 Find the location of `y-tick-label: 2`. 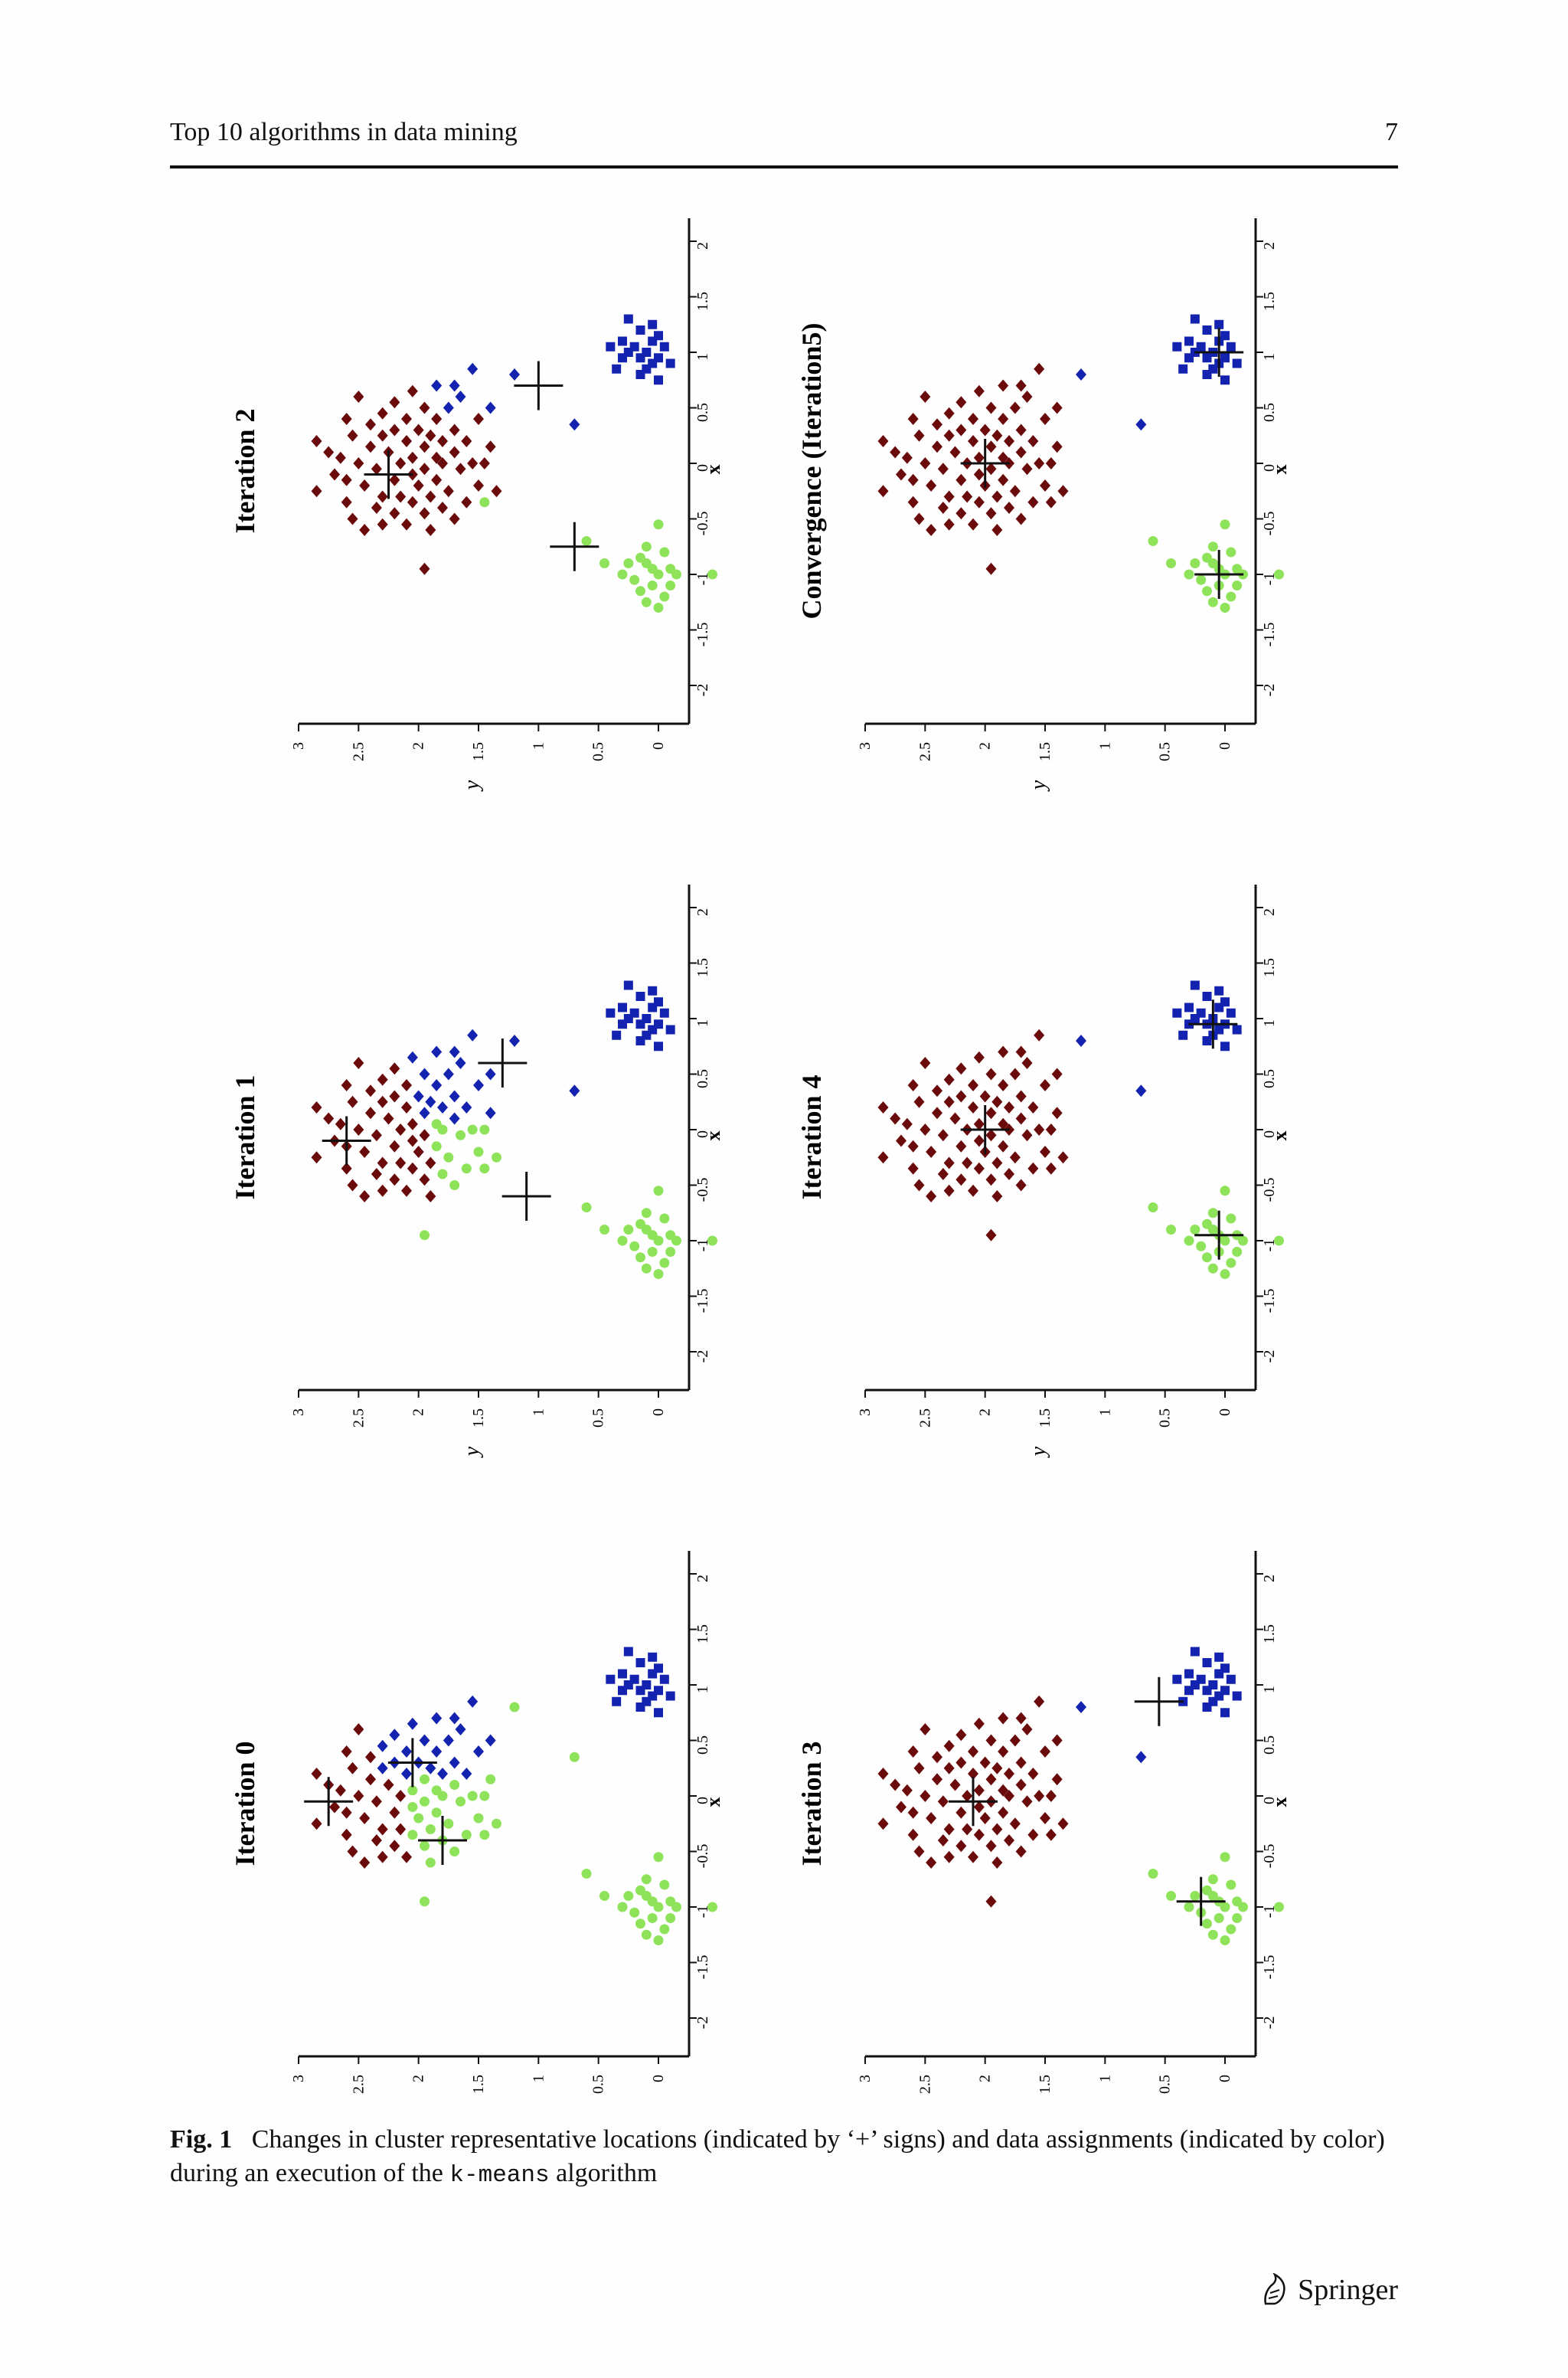

y-tick-label: 2 is located at coordinates (418, 746).